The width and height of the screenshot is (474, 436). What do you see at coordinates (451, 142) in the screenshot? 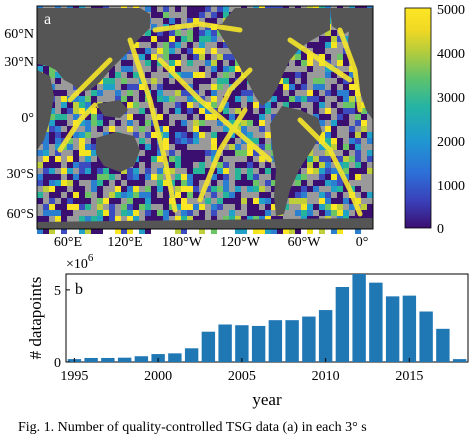
I see `colorbar-tick-label: 2000` at bounding box center [451, 142].